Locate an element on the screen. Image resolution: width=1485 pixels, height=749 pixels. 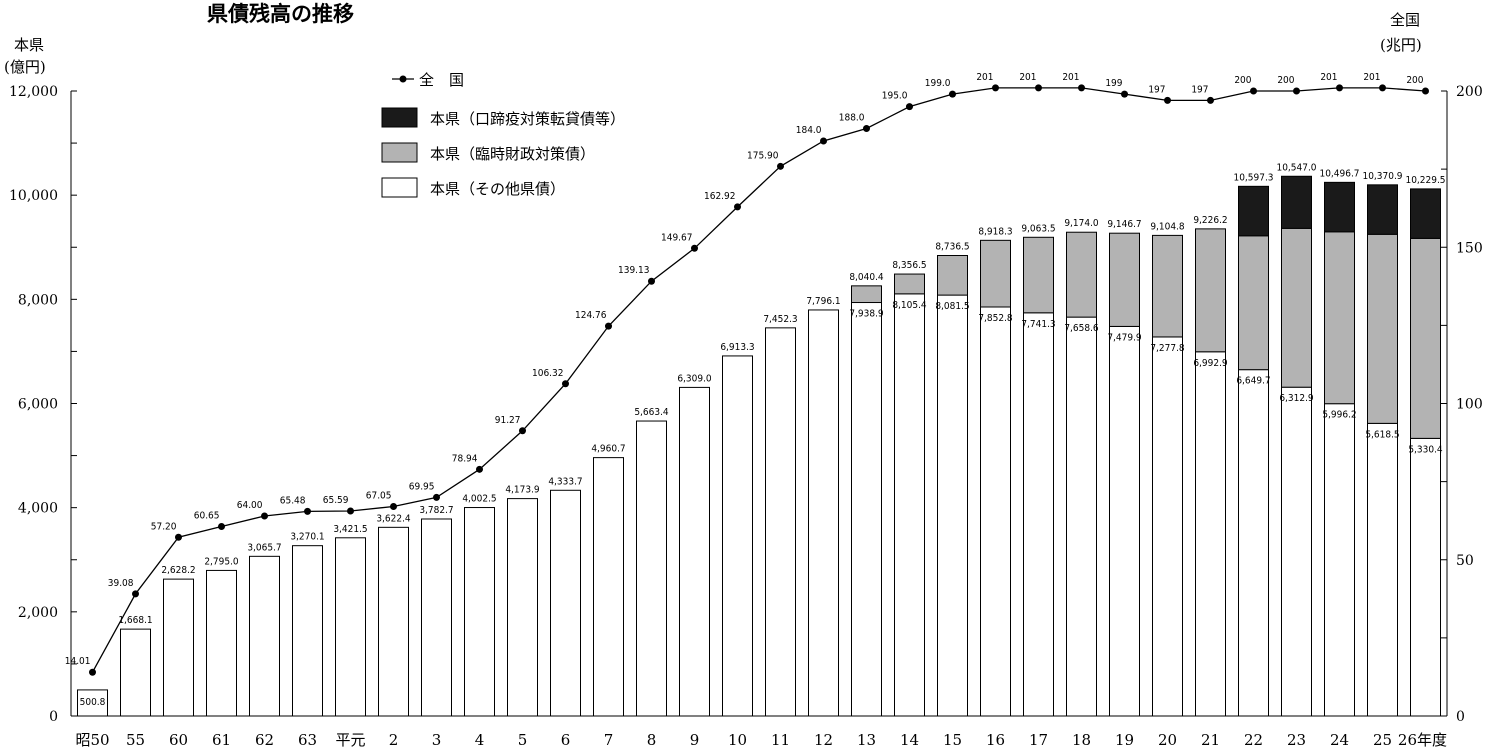
x-category-label: 20 is located at coordinates (1167, 740).